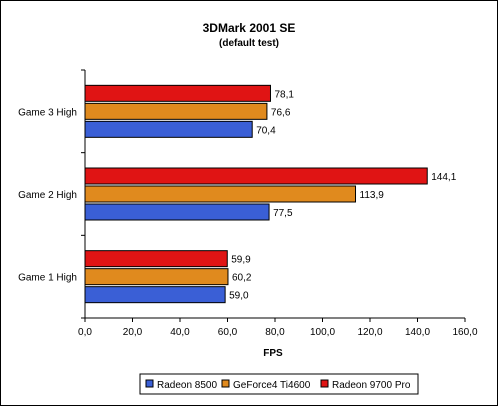  What do you see at coordinates (266, 130) in the screenshot?
I see `data-label: 70,4` at bounding box center [266, 130].